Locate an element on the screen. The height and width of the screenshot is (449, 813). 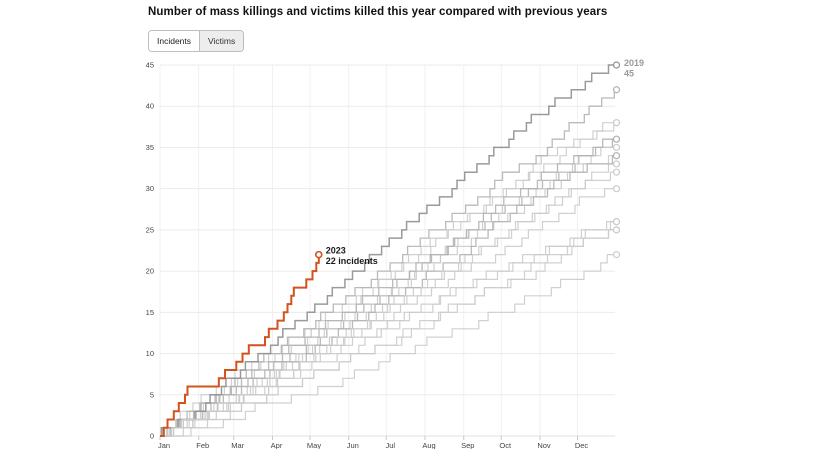
end-label-2023: 2023 is located at coordinates (336, 251).